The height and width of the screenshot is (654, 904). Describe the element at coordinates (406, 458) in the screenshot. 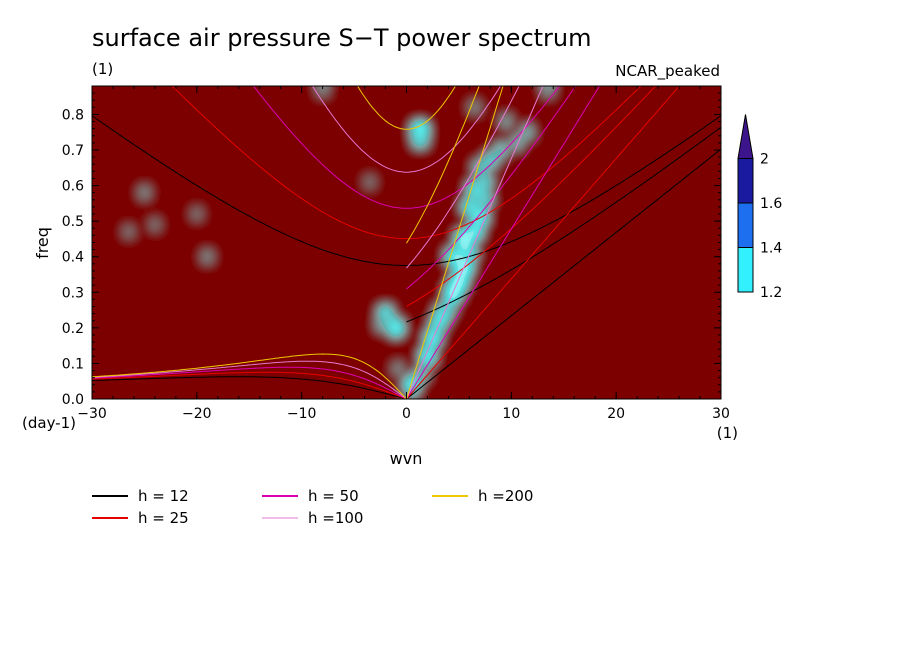

I see `x-axis-label: wvn` at that location.